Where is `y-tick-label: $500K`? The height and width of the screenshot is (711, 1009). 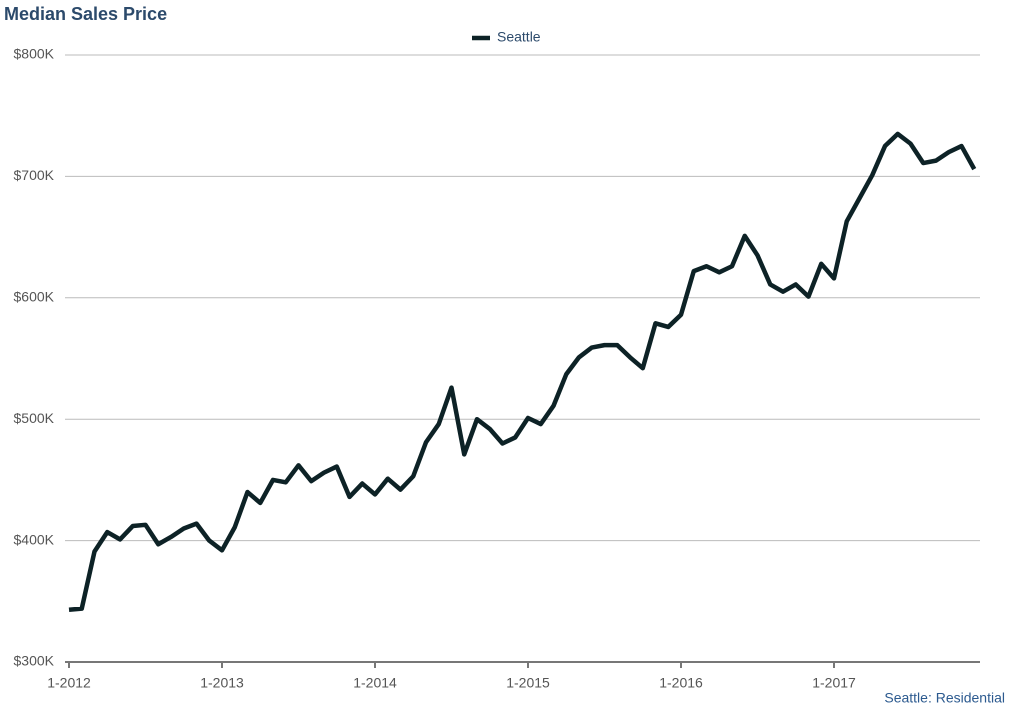
y-tick-label: $500K is located at coordinates (34, 418).